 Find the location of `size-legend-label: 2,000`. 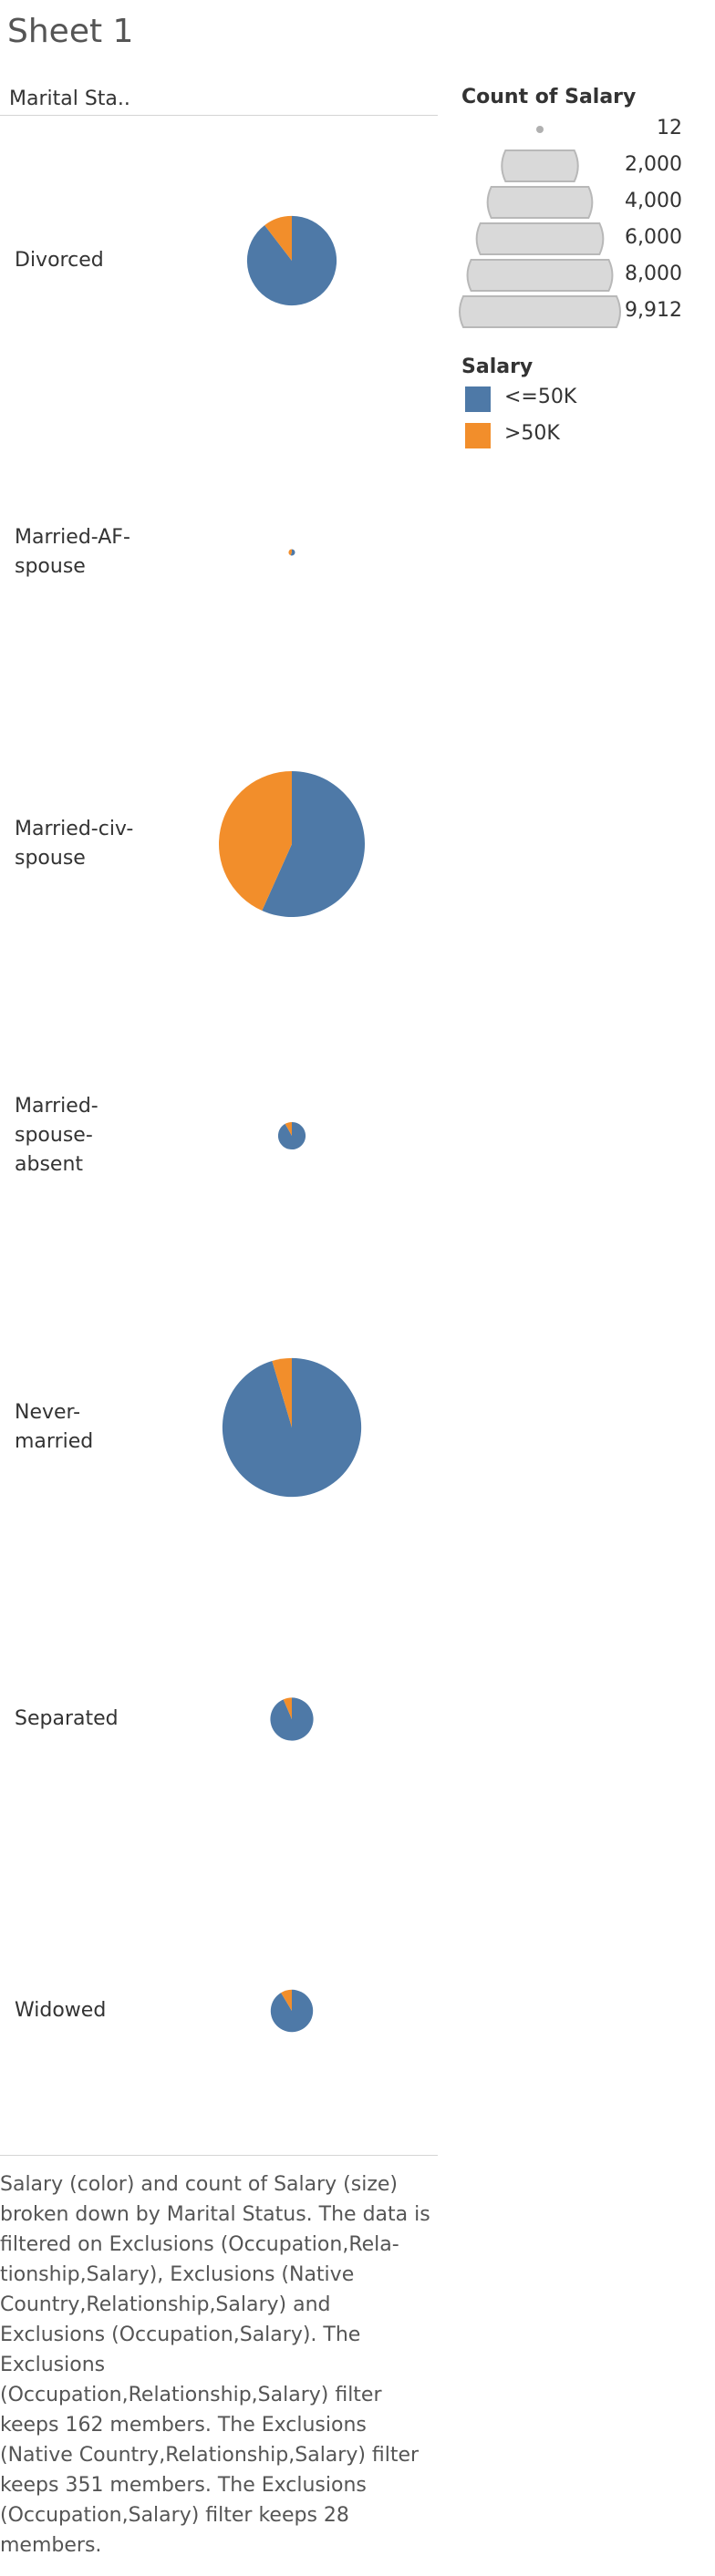

size-legend-label: 2,000 is located at coordinates (654, 164).